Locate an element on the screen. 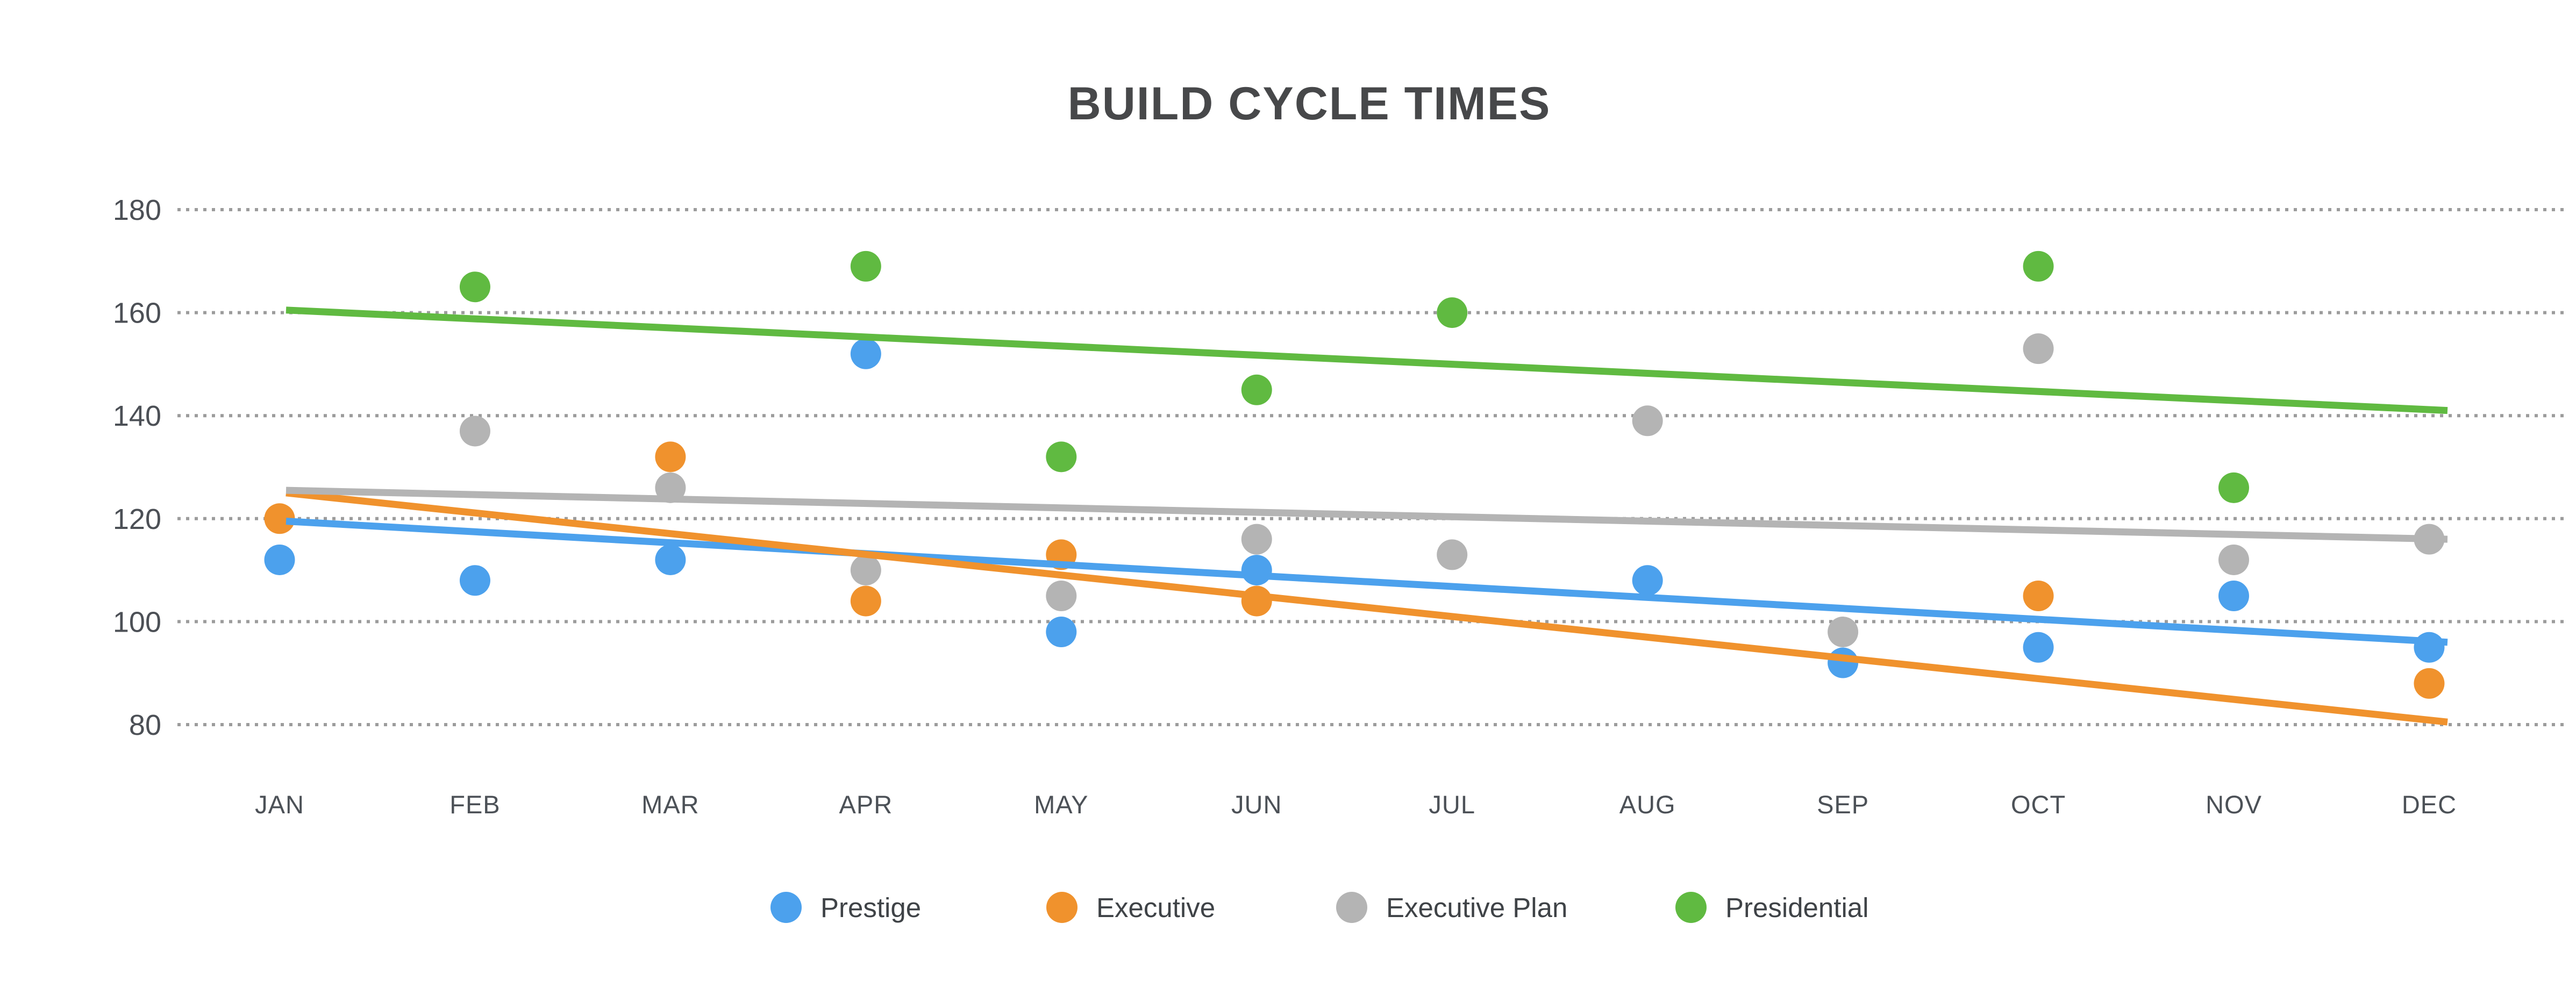 The height and width of the screenshot is (1002, 2576). y-tick-label-80: 80 is located at coordinates (145, 725).